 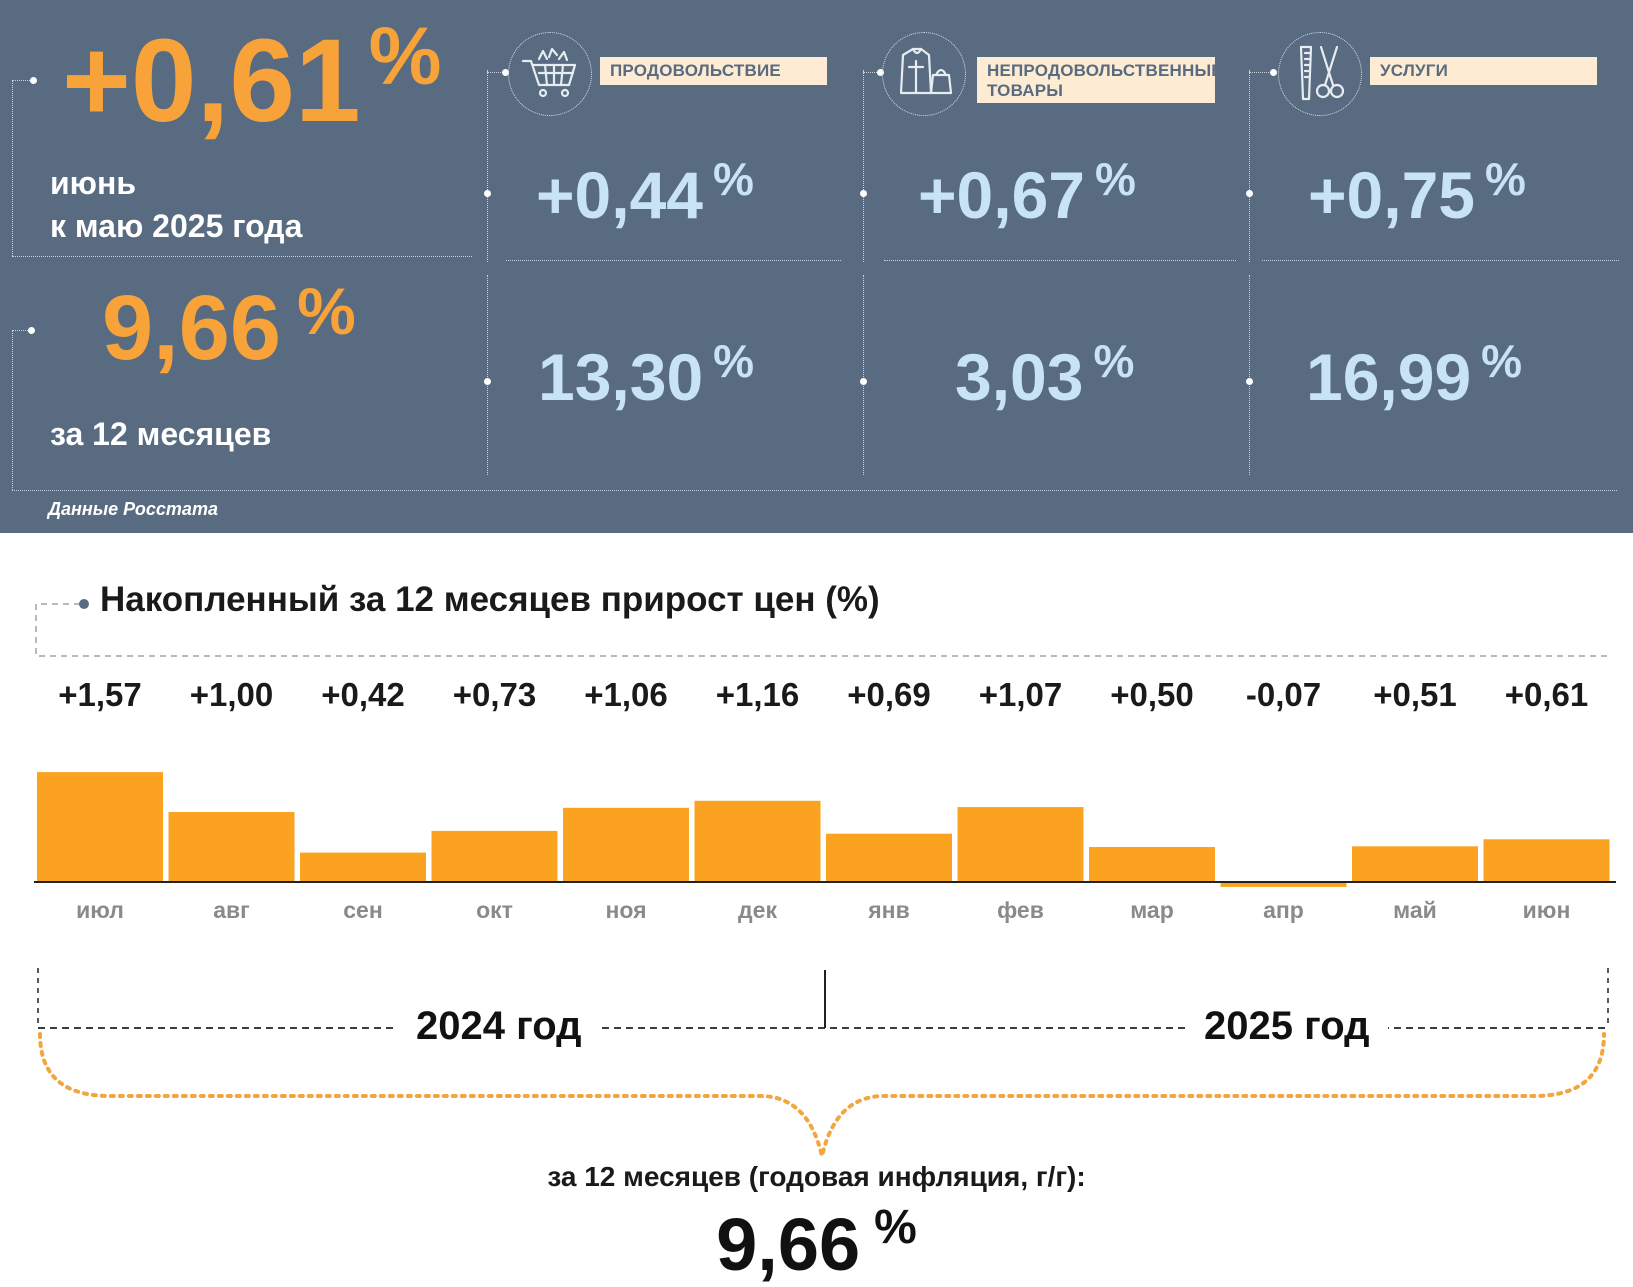 What do you see at coordinates (176, 226) in the screenshot?
I see `monthly-caption-line2: к маю 2025 года` at bounding box center [176, 226].